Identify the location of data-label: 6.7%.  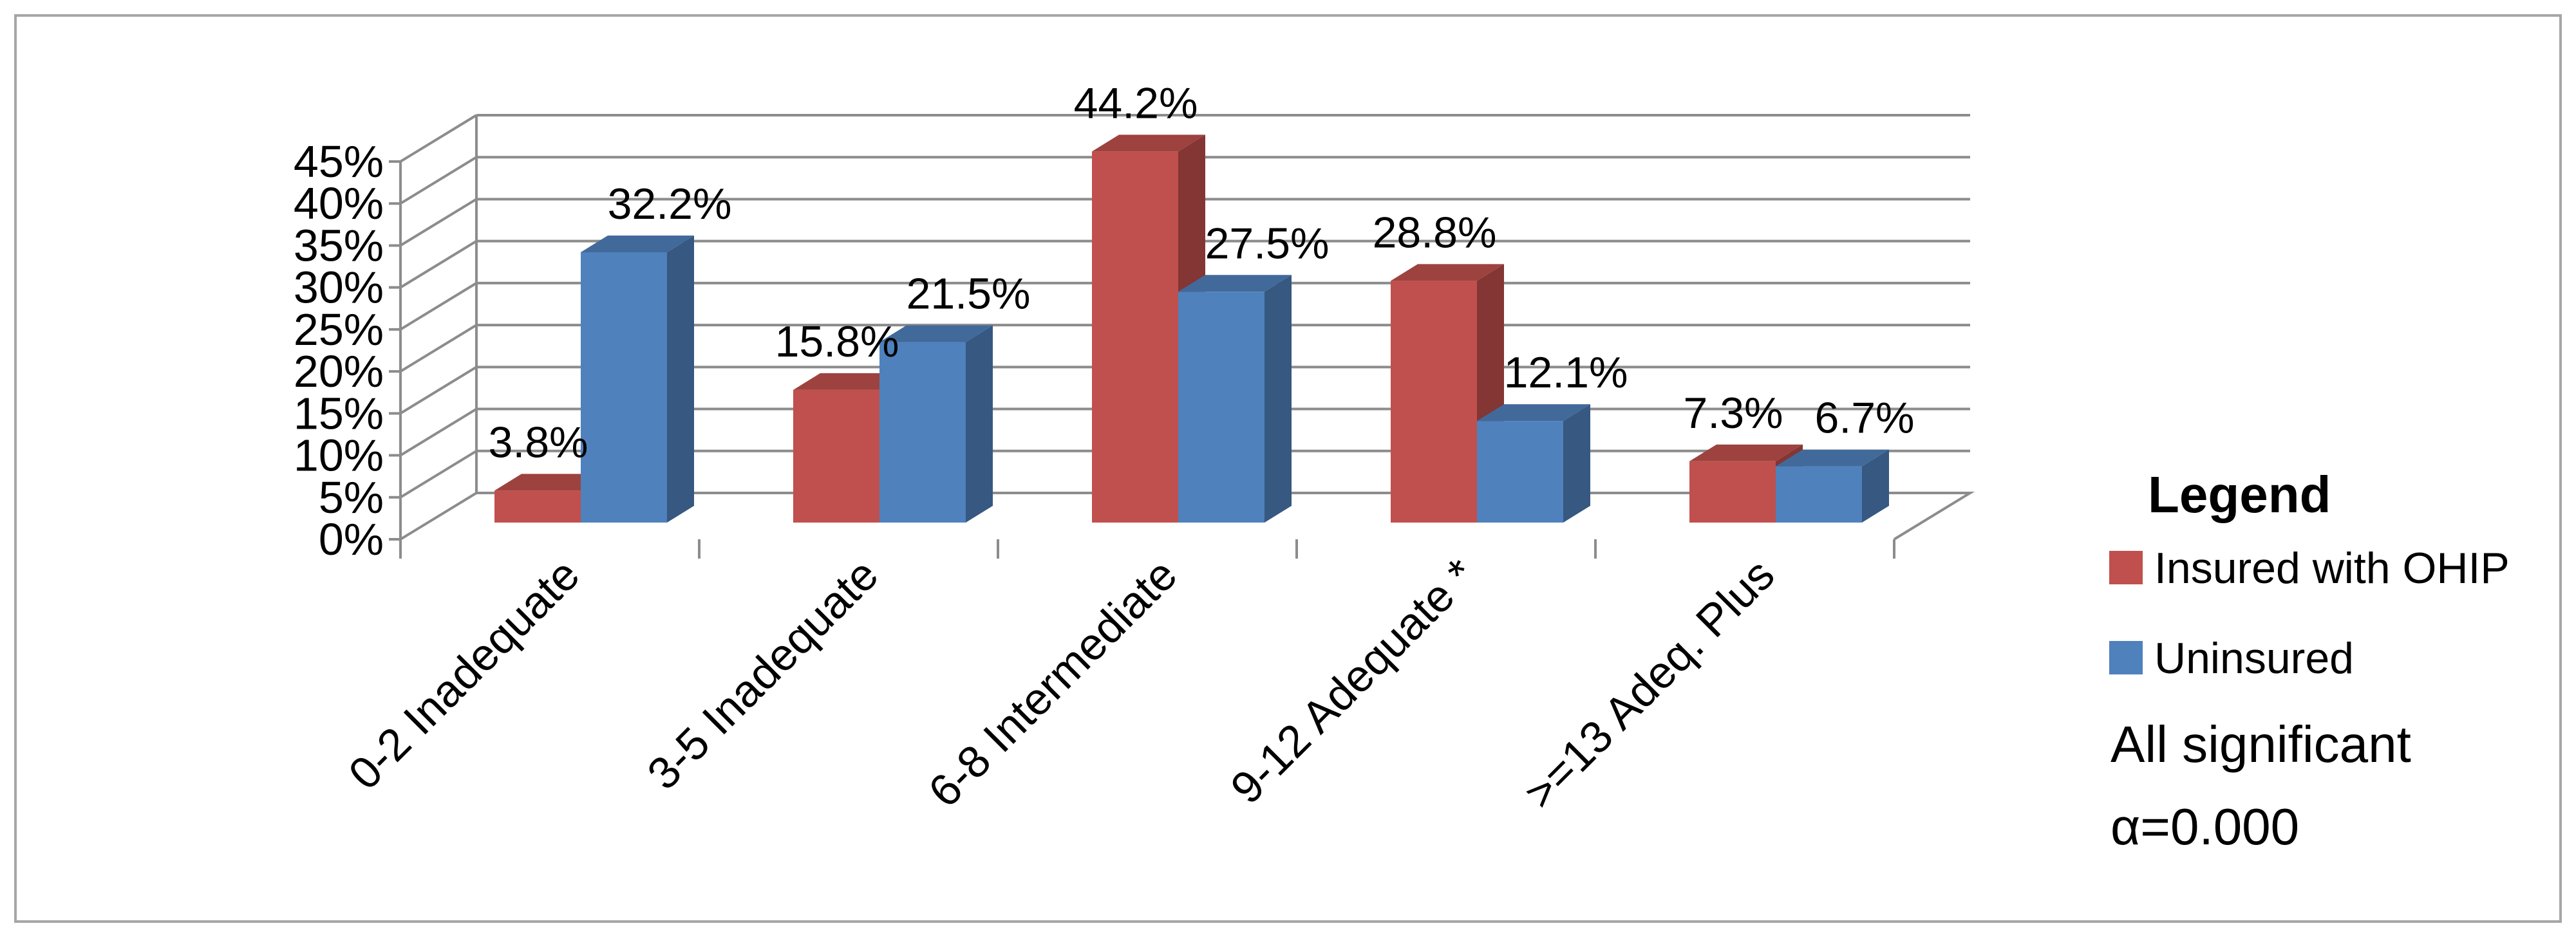
(1865, 419).